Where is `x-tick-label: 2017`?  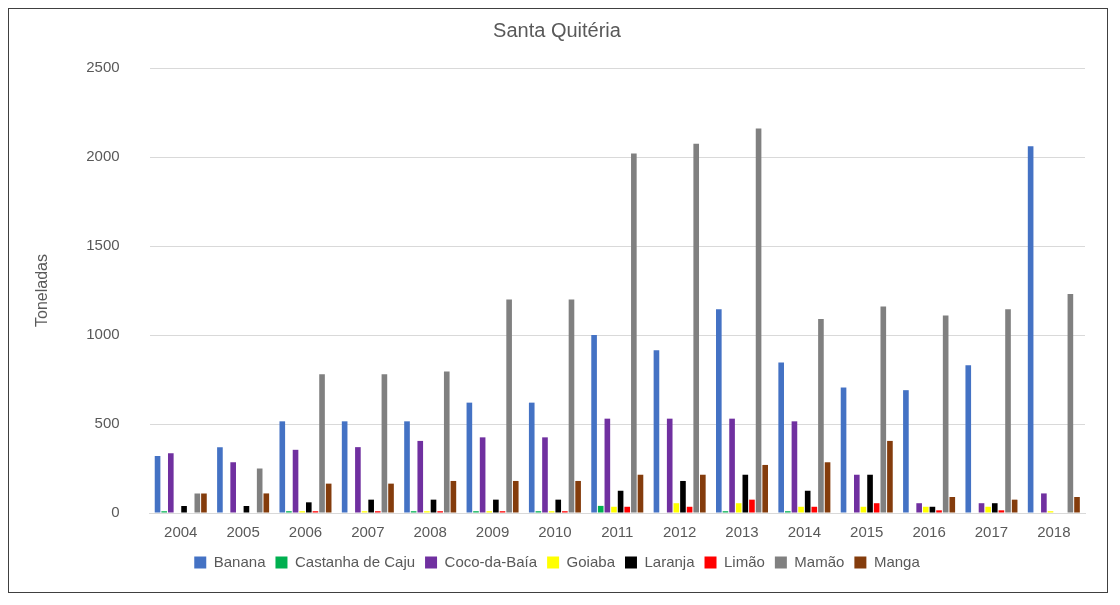 x-tick-label: 2017 is located at coordinates (991, 532).